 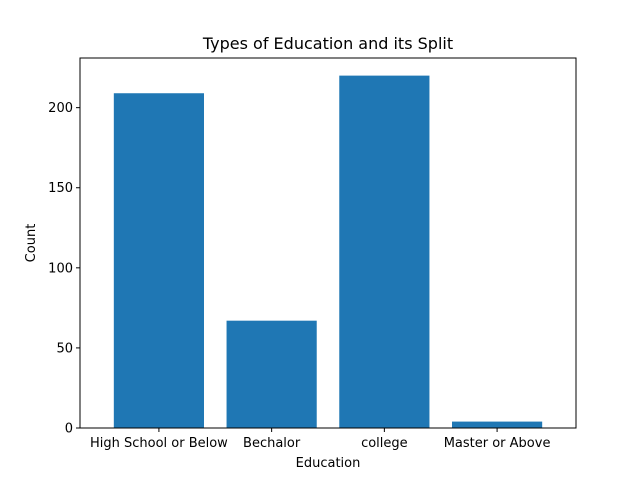 What do you see at coordinates (31, 243) in the screenshot?
I see `y-axis-label: Count` at bounding box center [31, 243].